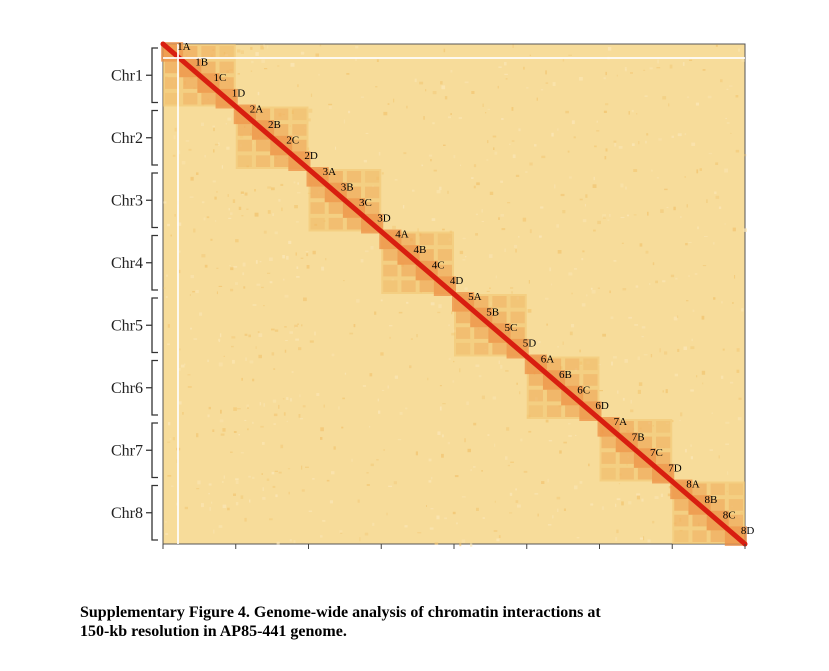  I want to click on domain-label-2B: 2B, so click(274, 125).